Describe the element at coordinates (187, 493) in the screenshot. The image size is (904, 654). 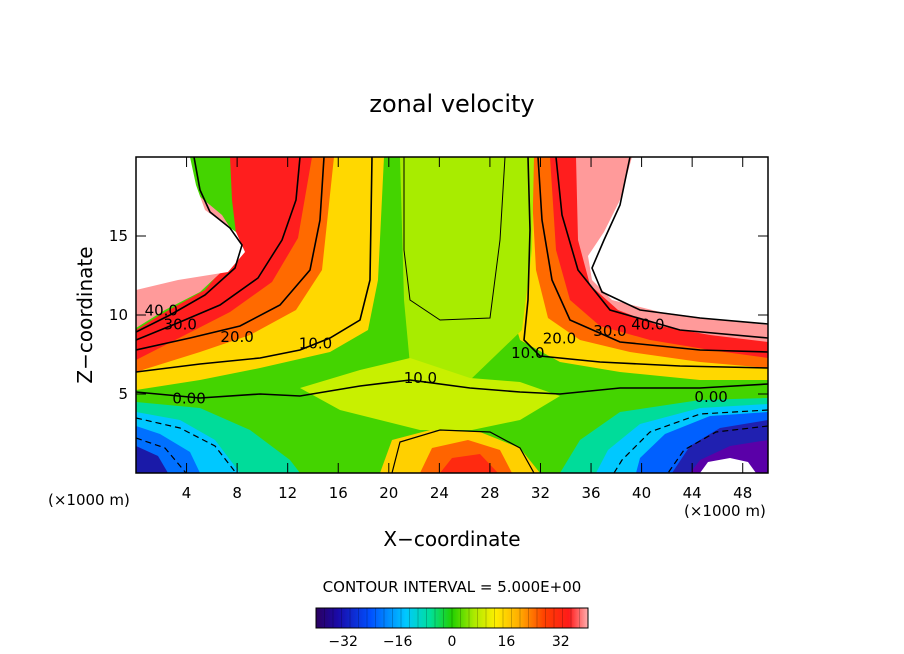
I see `x-tick-label: 4` at that location.